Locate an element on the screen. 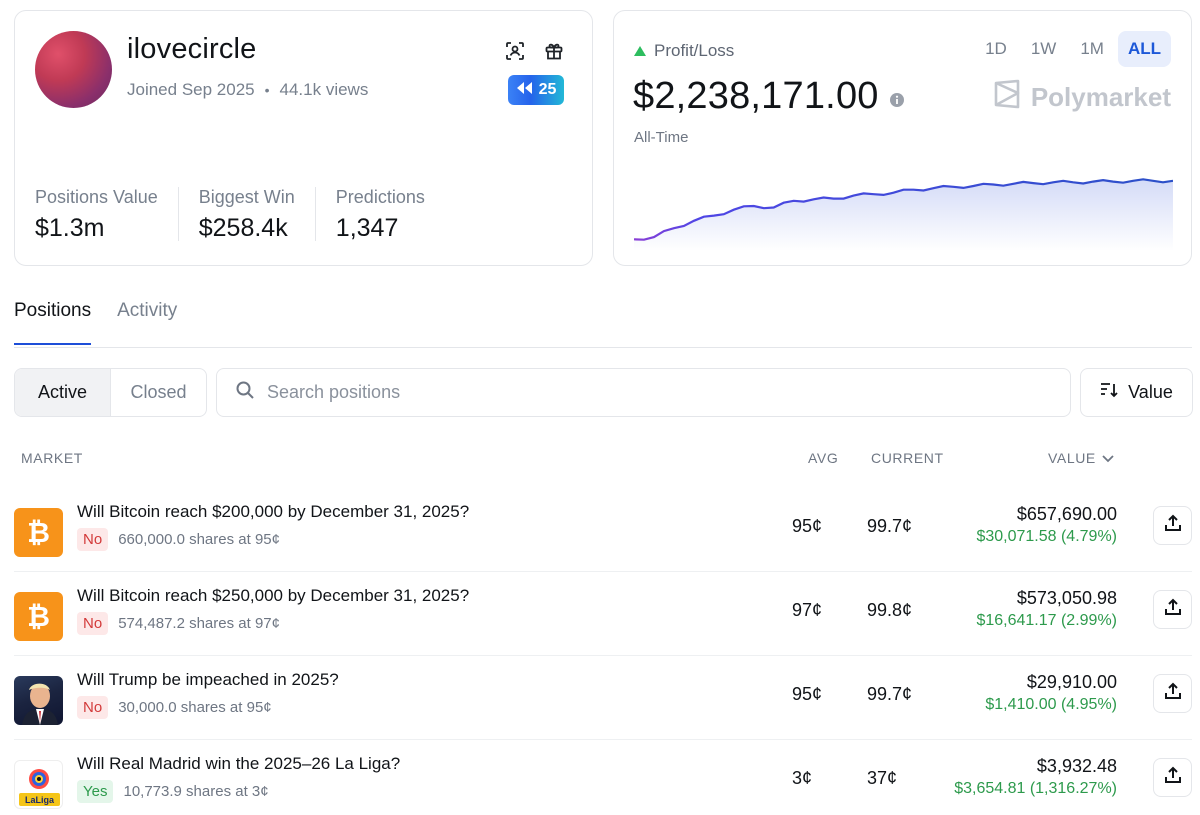  filter-active: Active is located at coordinates (62, 392).